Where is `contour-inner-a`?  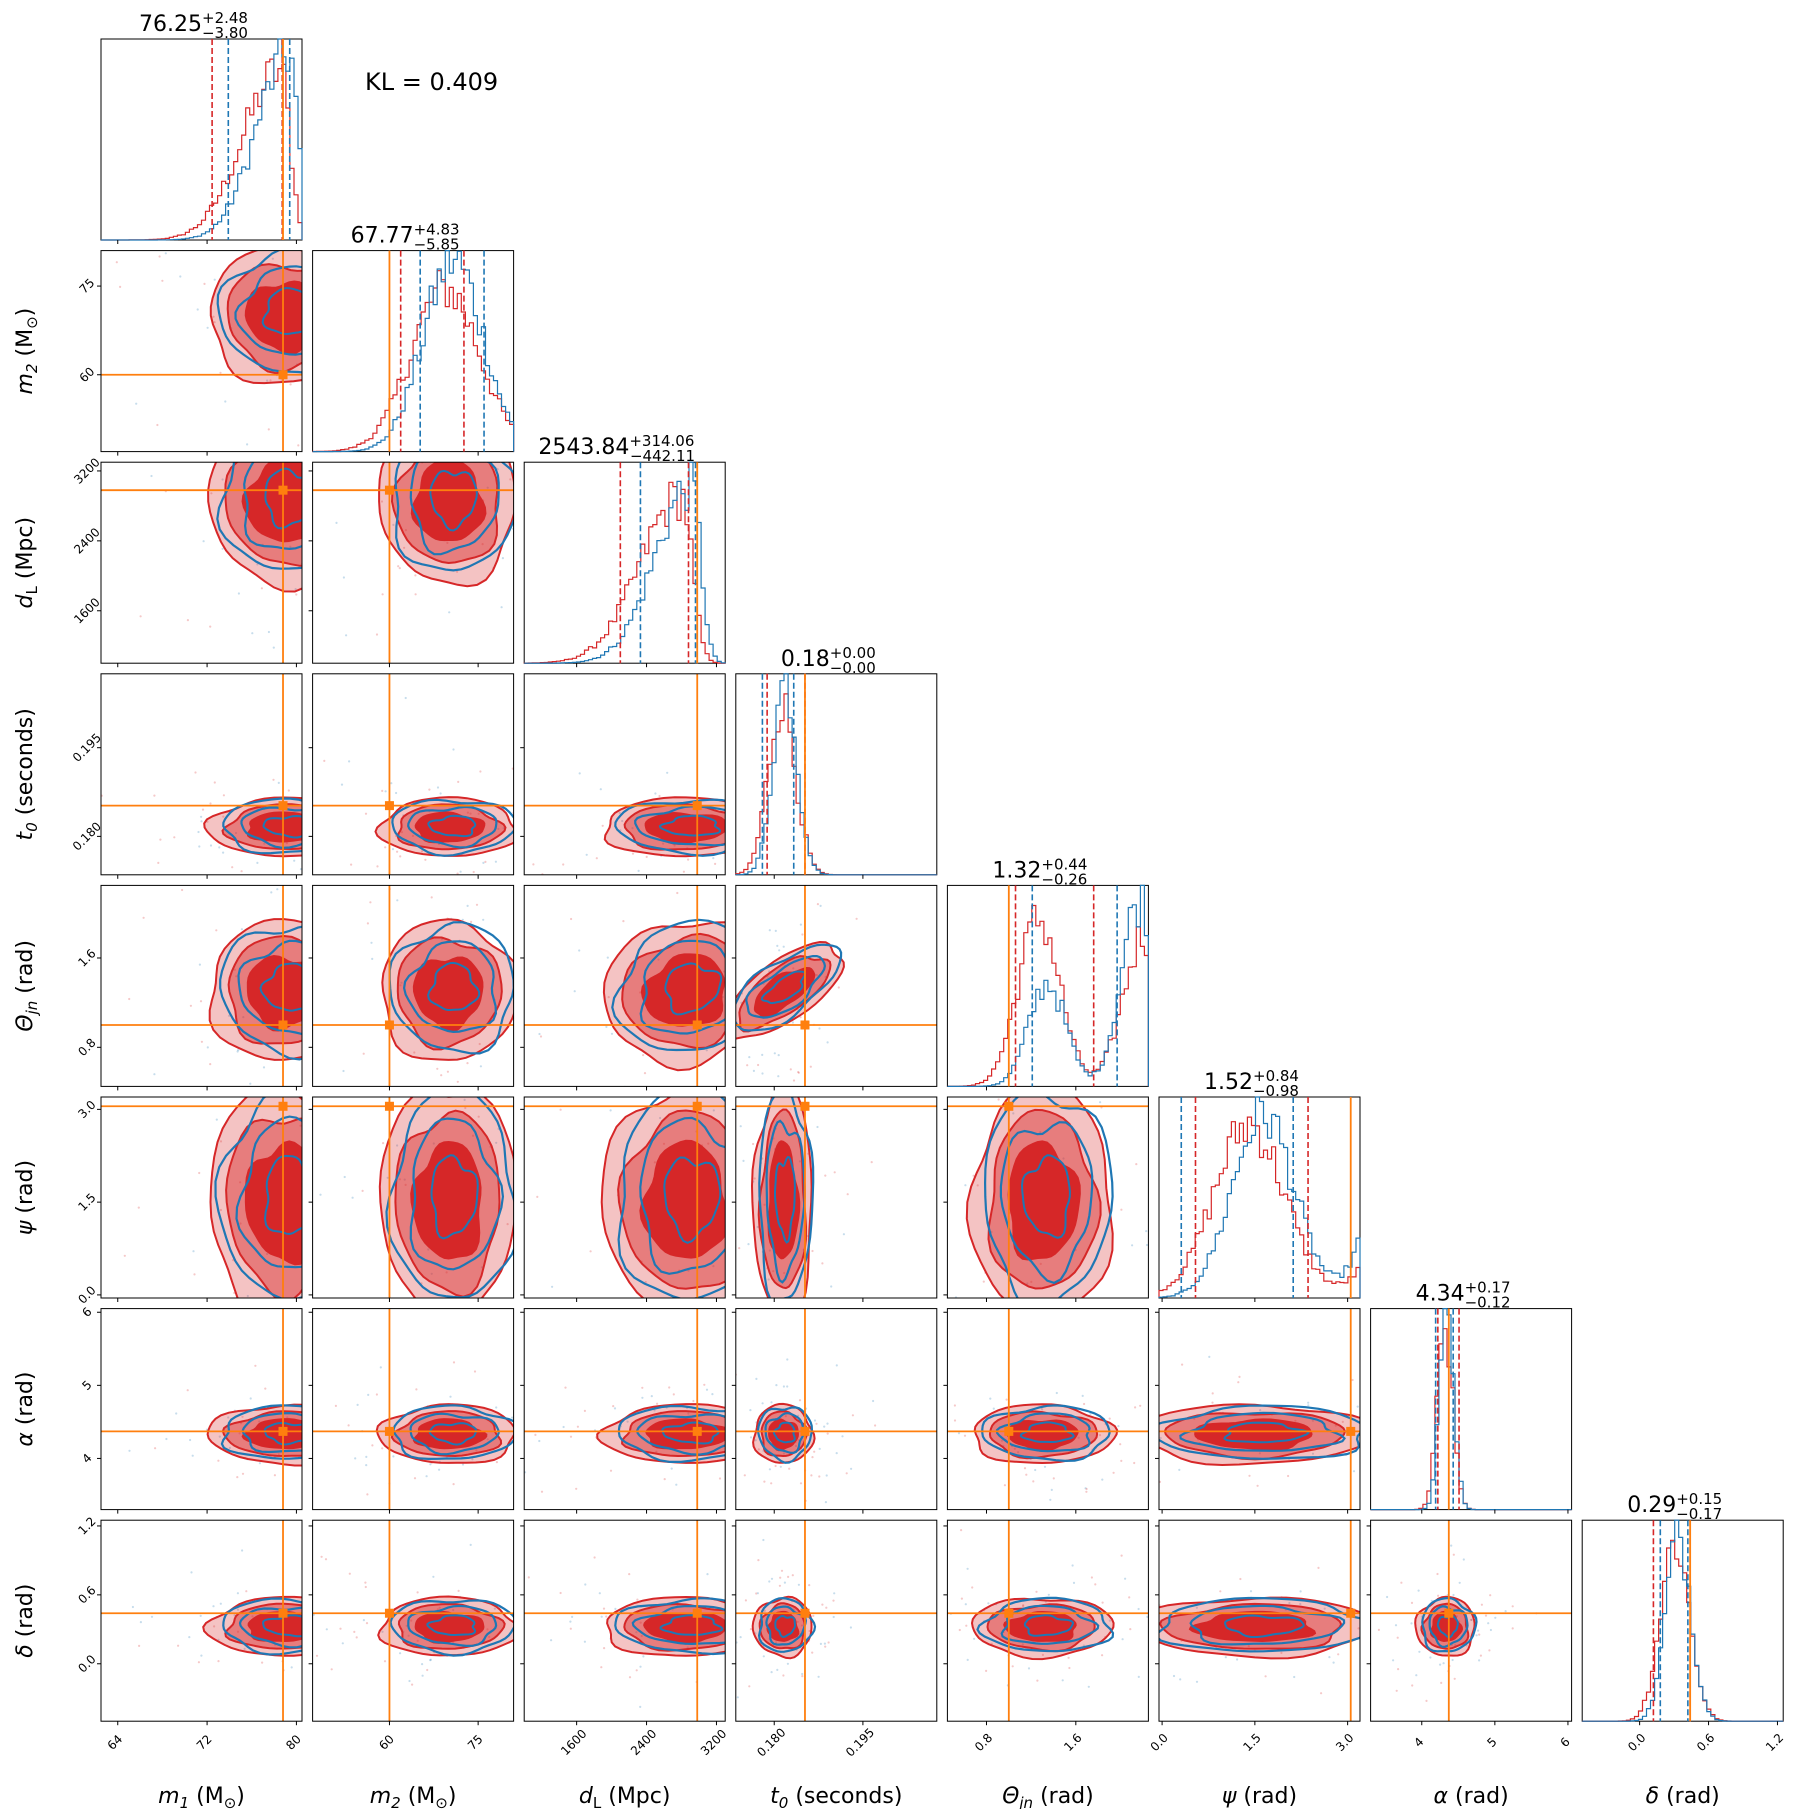 contour-inner-a is located at coordinates (685, 828).